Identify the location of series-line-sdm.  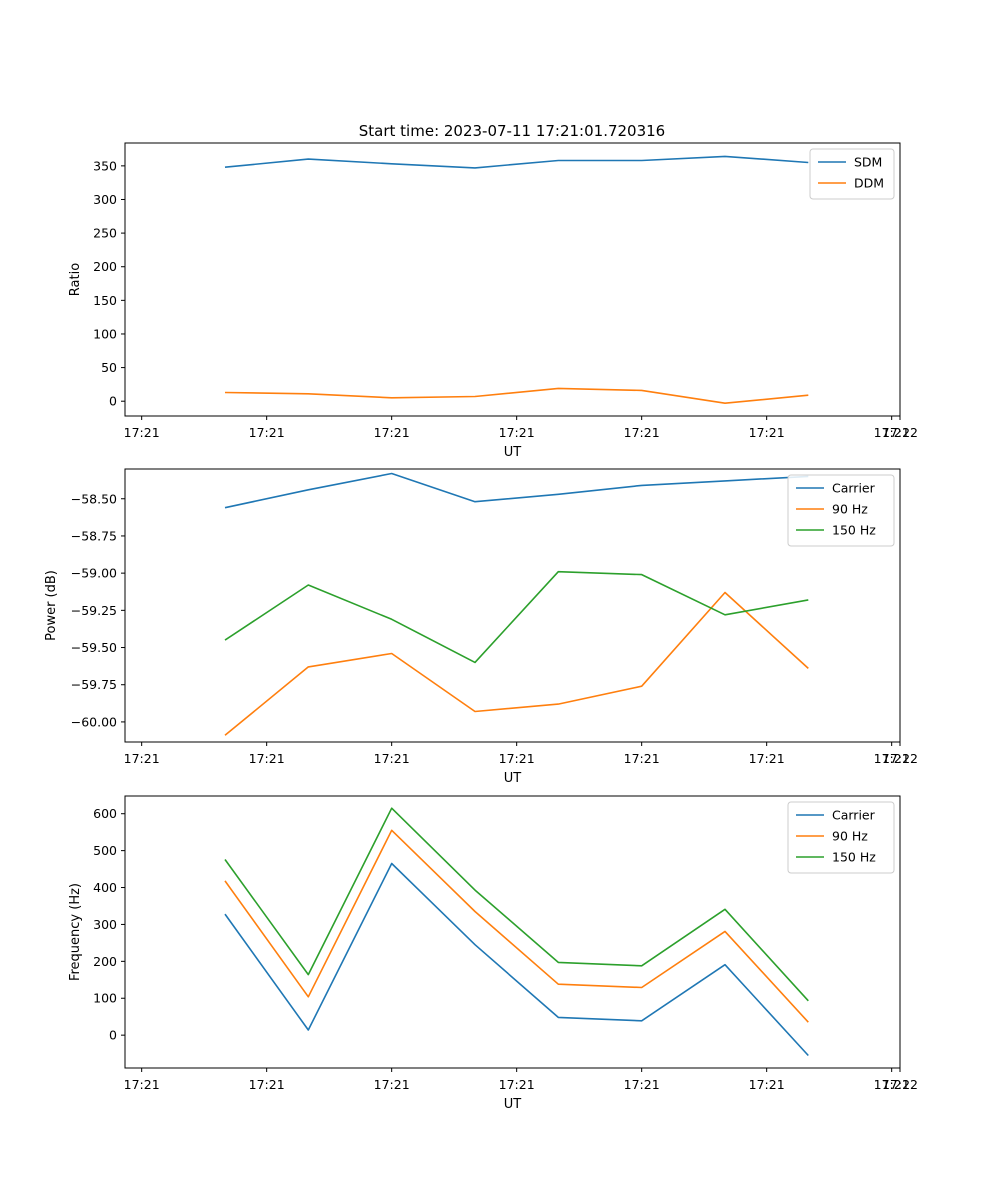
(516, 162).